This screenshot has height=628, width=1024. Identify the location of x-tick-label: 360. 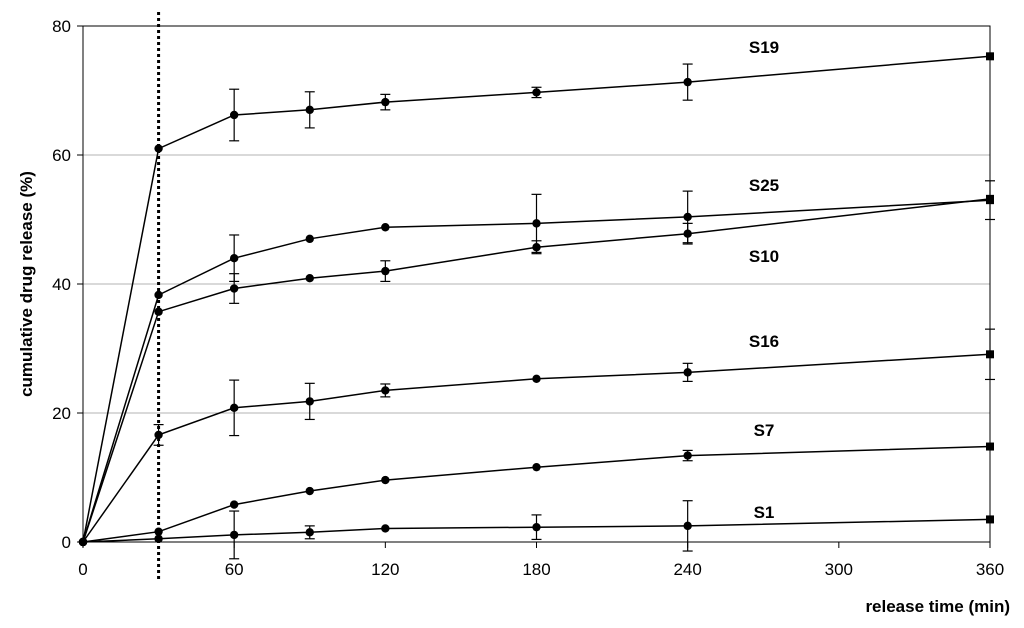
(990, 569).